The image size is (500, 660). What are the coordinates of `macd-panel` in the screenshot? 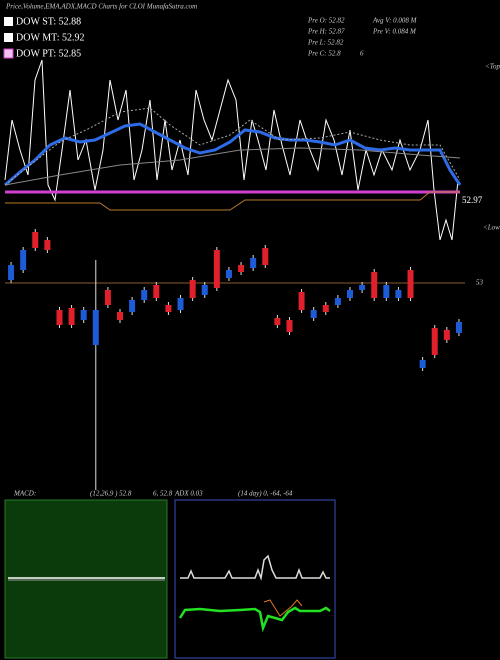 It's located at (86, 579).